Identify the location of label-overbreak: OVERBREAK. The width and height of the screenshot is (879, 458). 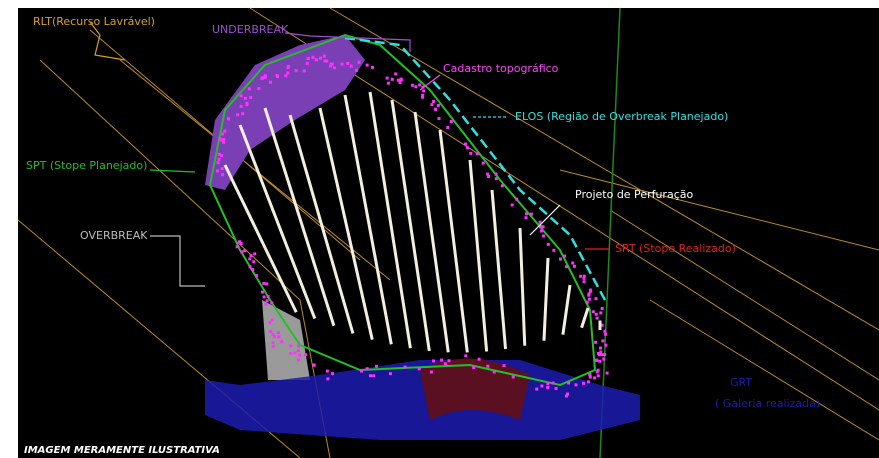
(114, 235).